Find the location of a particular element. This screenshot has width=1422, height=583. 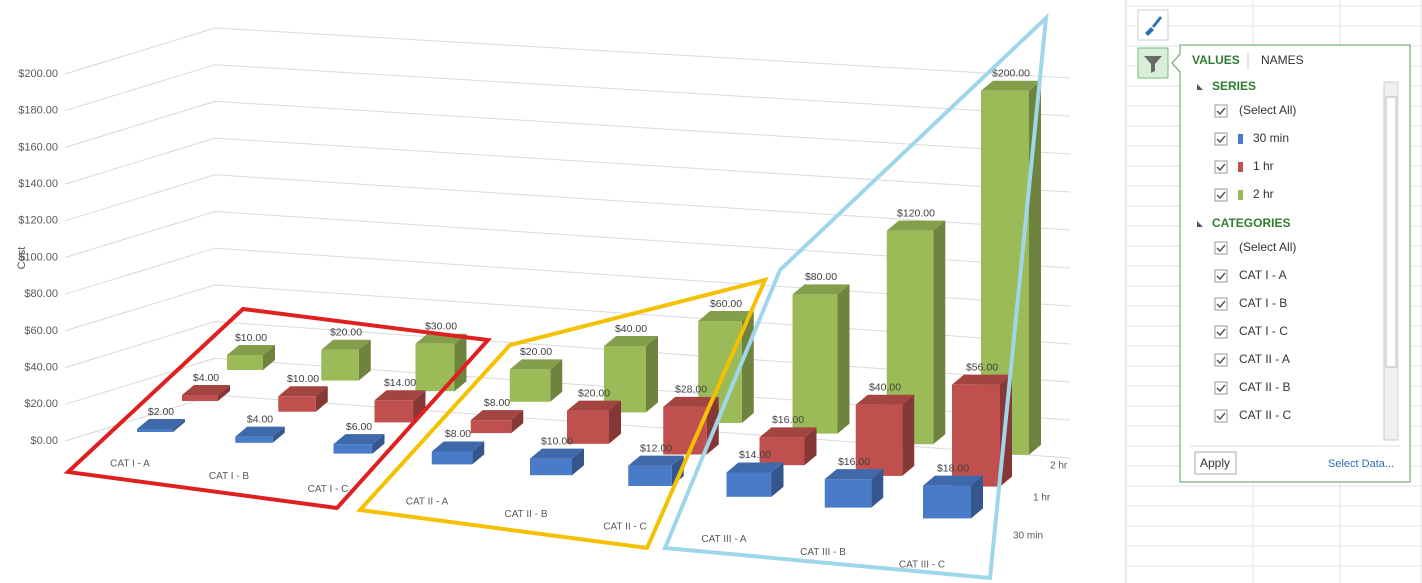

data-label: $8.00 is located at coordinates (497, 403).